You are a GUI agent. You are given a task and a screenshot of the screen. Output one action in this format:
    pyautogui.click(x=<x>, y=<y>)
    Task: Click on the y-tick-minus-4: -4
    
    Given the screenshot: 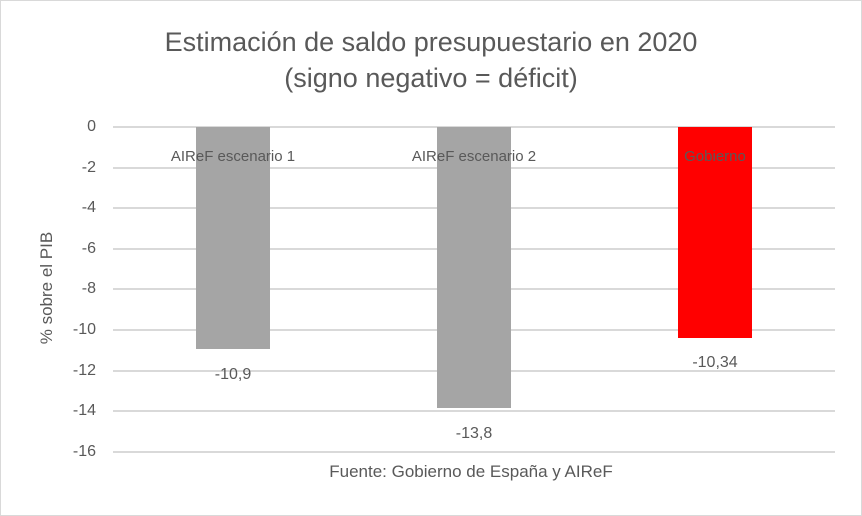 What is the action you would take?
    pyautogui.click(x=88, y=207)
    